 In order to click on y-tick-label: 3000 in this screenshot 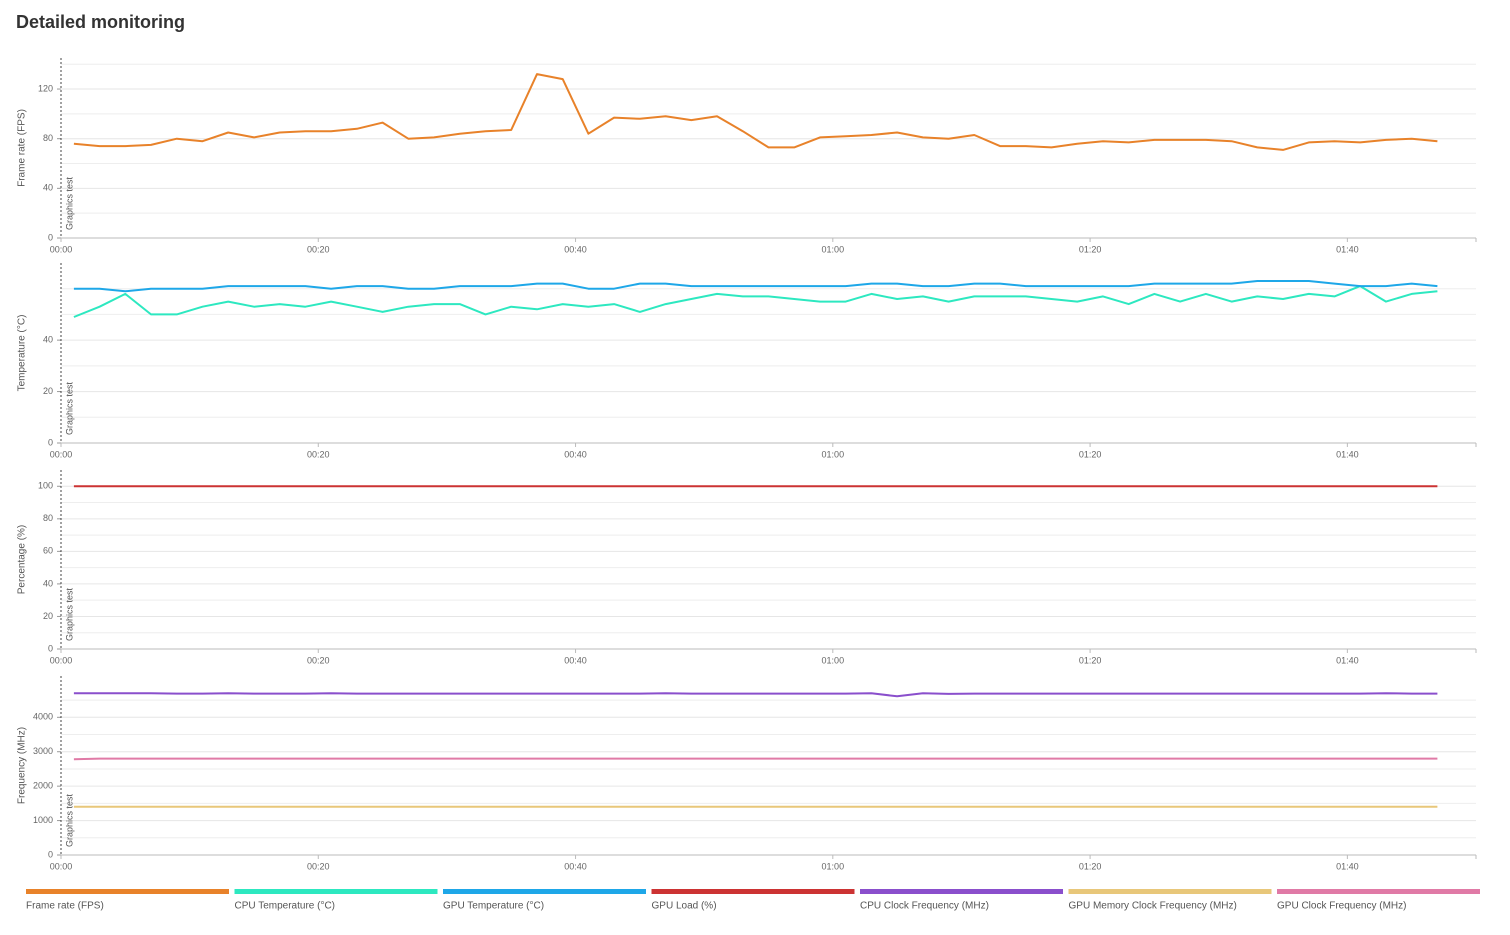, I will do `click(43, 751)`.